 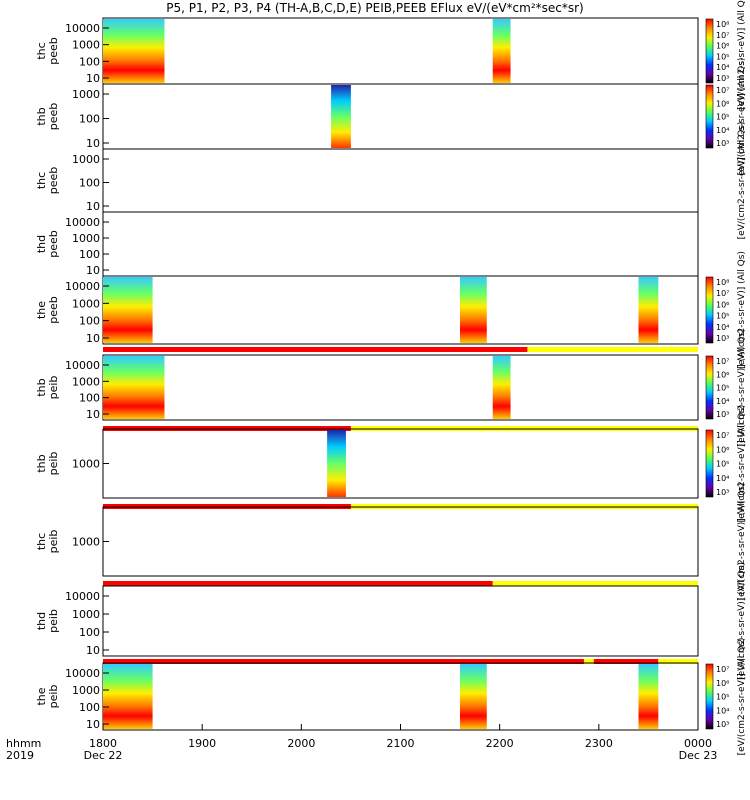 I want to click on x-tick-label: 2300, so click(x=599, y=743).